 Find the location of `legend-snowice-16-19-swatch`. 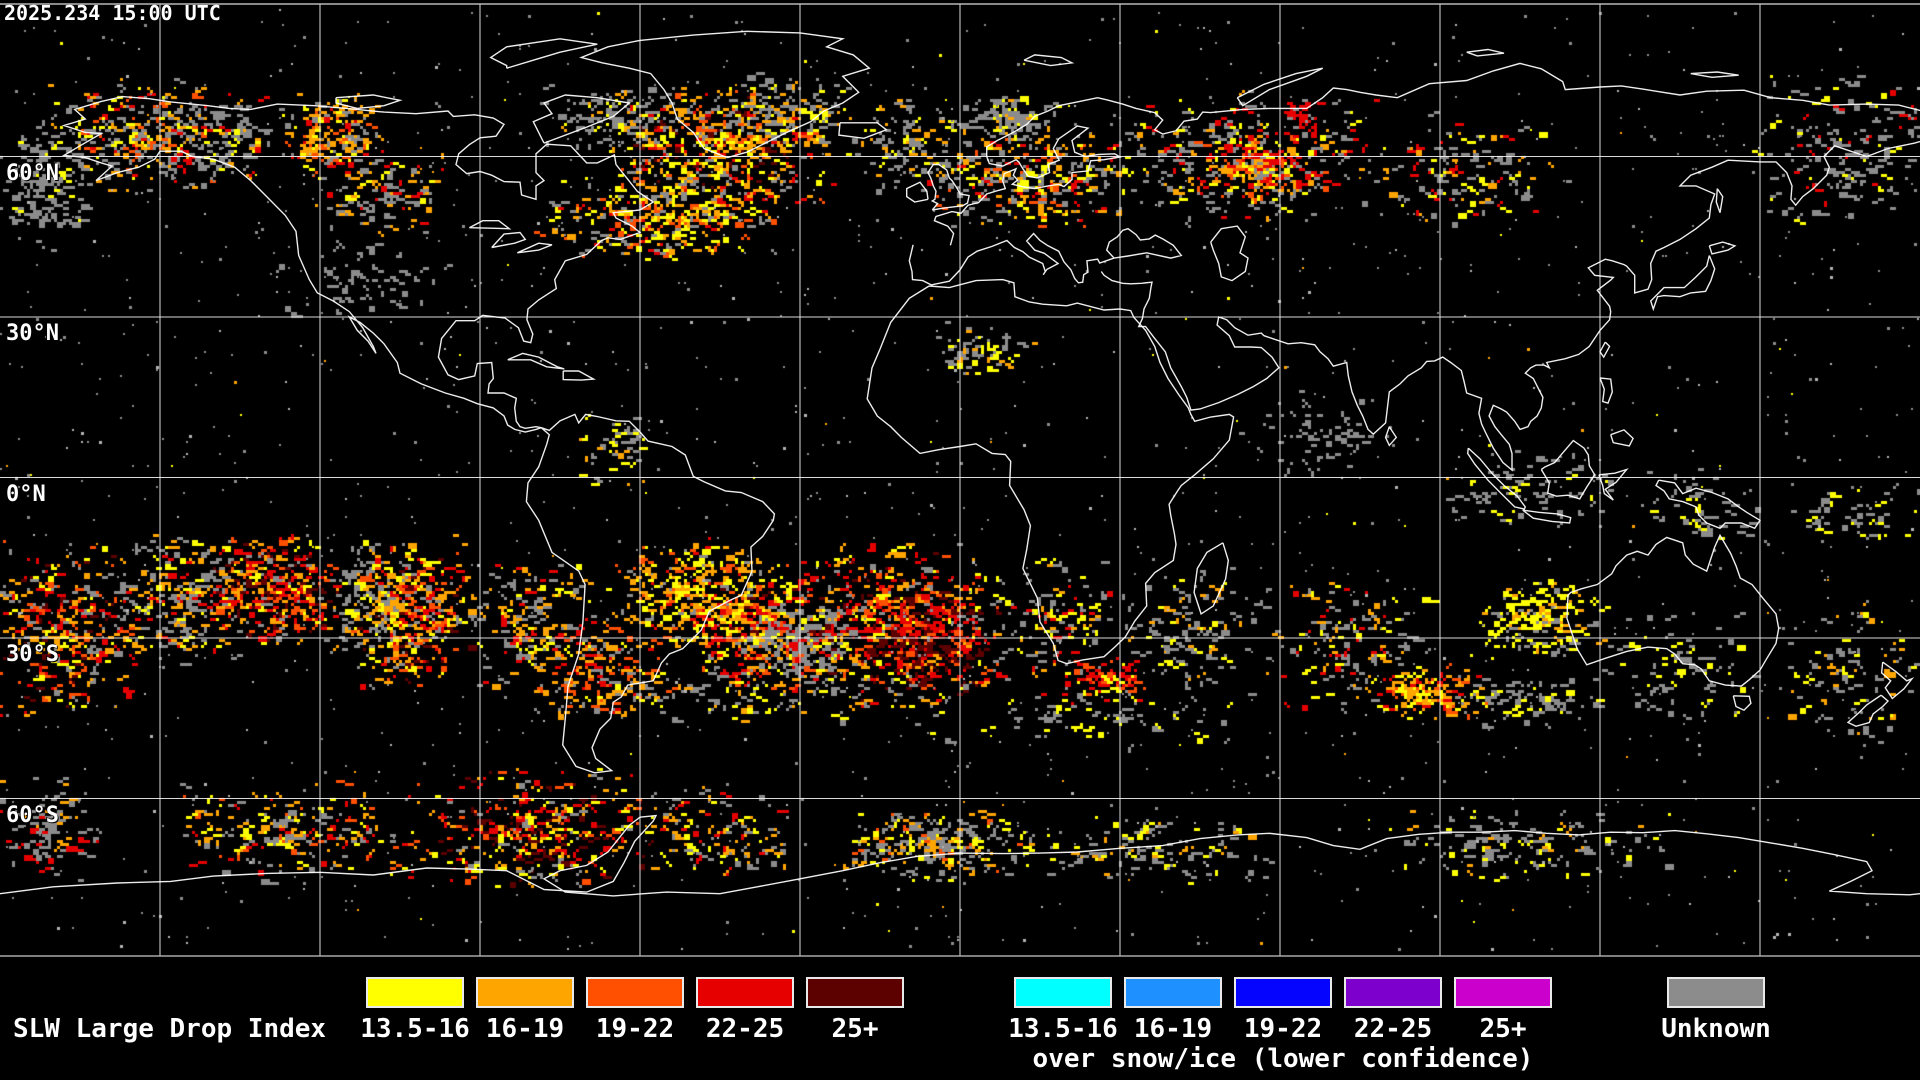

legend-snowice-16-19-swatch is located at coordinates (1173, 992).